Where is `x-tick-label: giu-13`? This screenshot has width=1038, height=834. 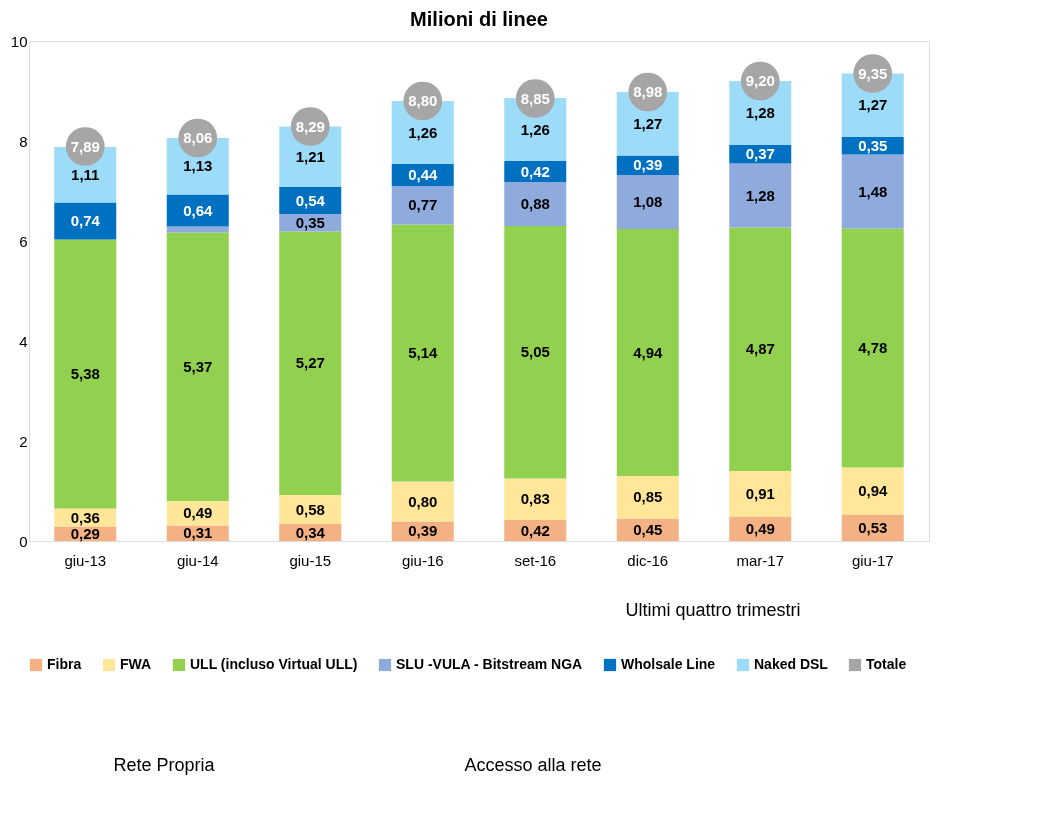
x-tick-label: giu-13 is located at coordinates (85, 560).